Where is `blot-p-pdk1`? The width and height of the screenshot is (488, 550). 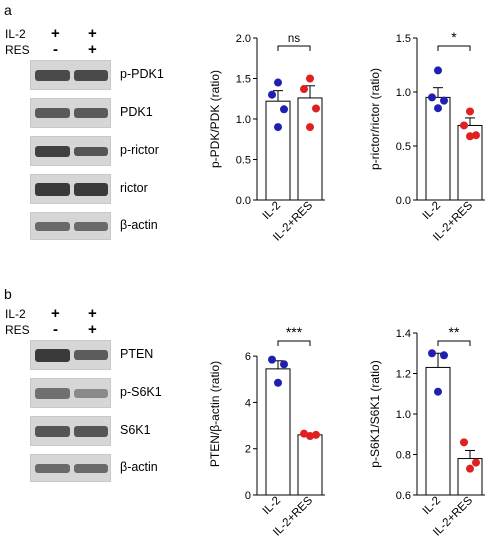 blot-p-pdk1 is located at coordinates (70, 75).